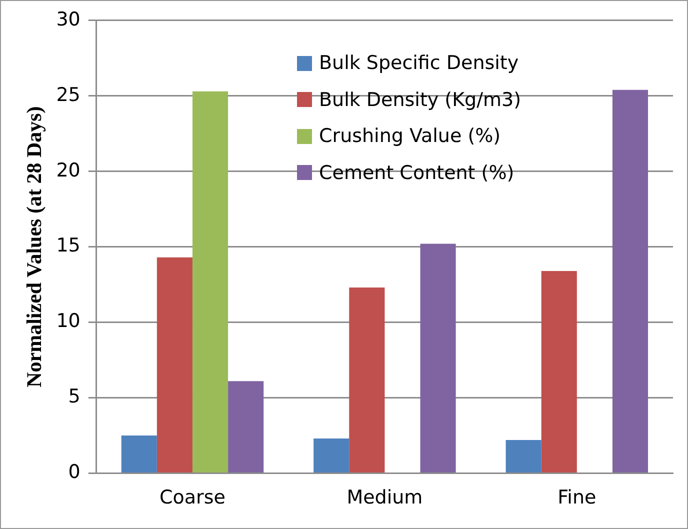  Describe the element at coordinates (410, 136) in the screenshot. I see `legend-label: Crushing Value (%)` at that location.